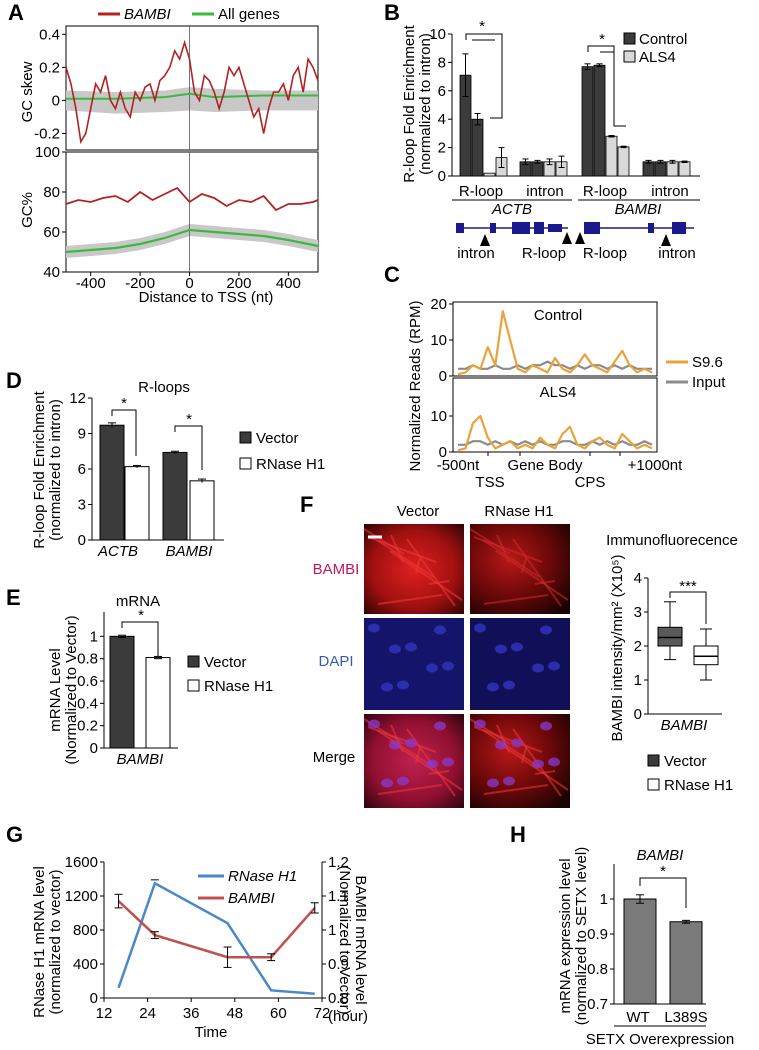  Describe the element at coordinates (51, 232) in the screenshot. I see `a-bottom-ytick-label: 60` at that location.